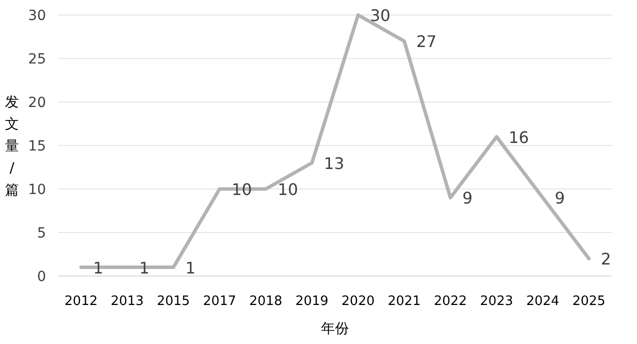  Describe the element at coordinates (497, 301) in the screenshot. I see `x-tick-label: 2023` at that location.